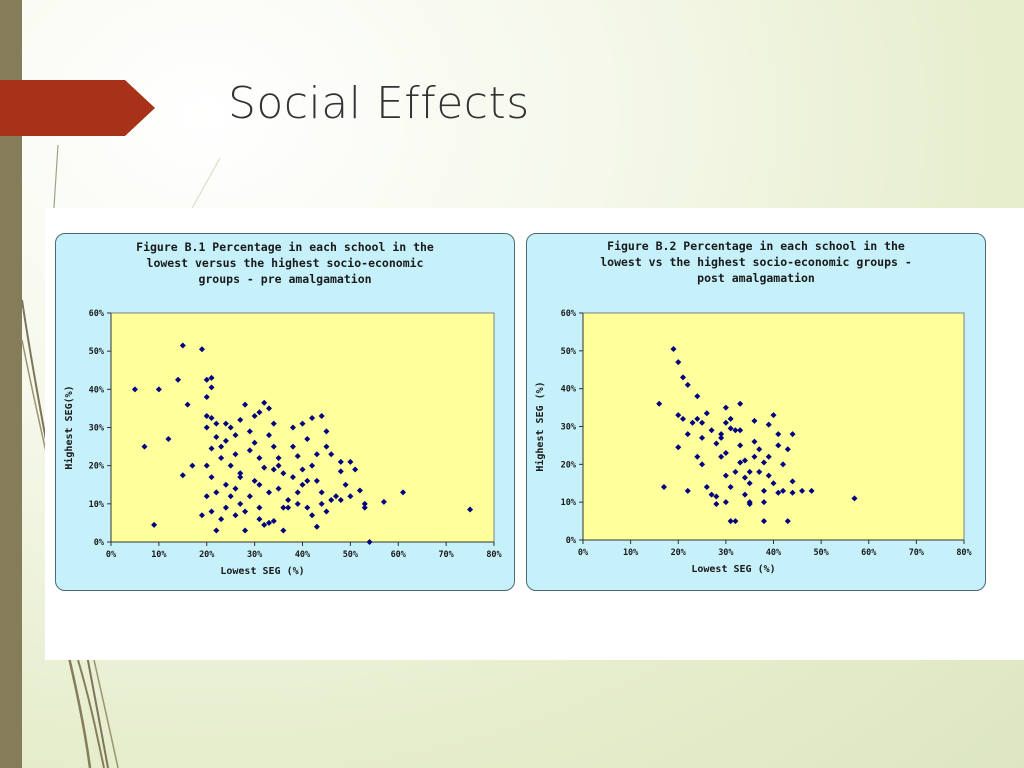 This screenshot has width=1024, height=768. I want to click on x-tick-label: 50%, so click(351, 555).